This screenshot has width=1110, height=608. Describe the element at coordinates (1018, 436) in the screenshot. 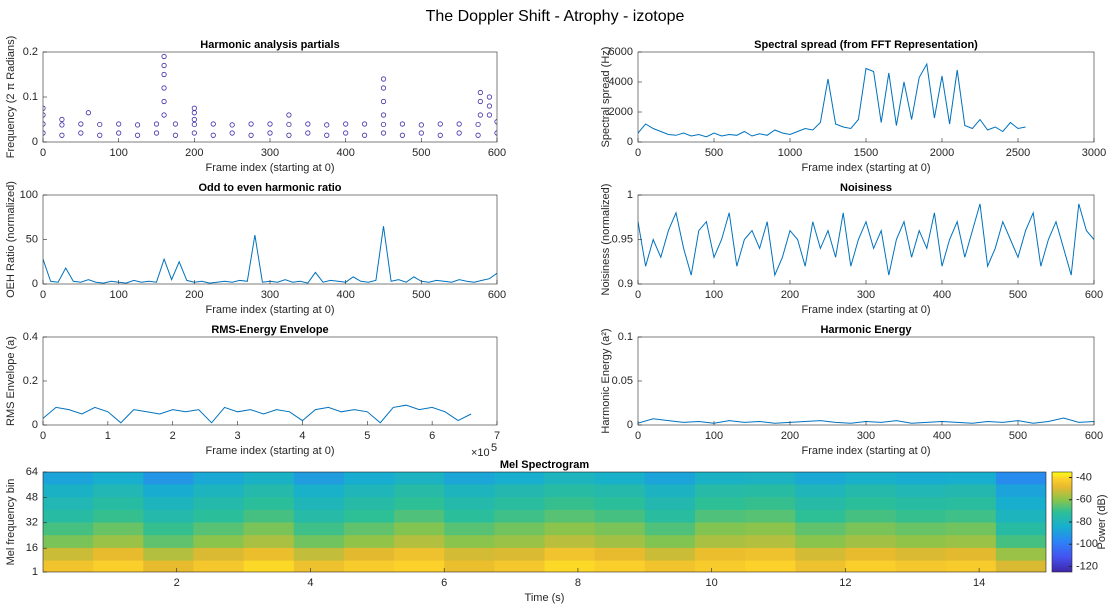

I see `x-tick-label: 500` at that location.